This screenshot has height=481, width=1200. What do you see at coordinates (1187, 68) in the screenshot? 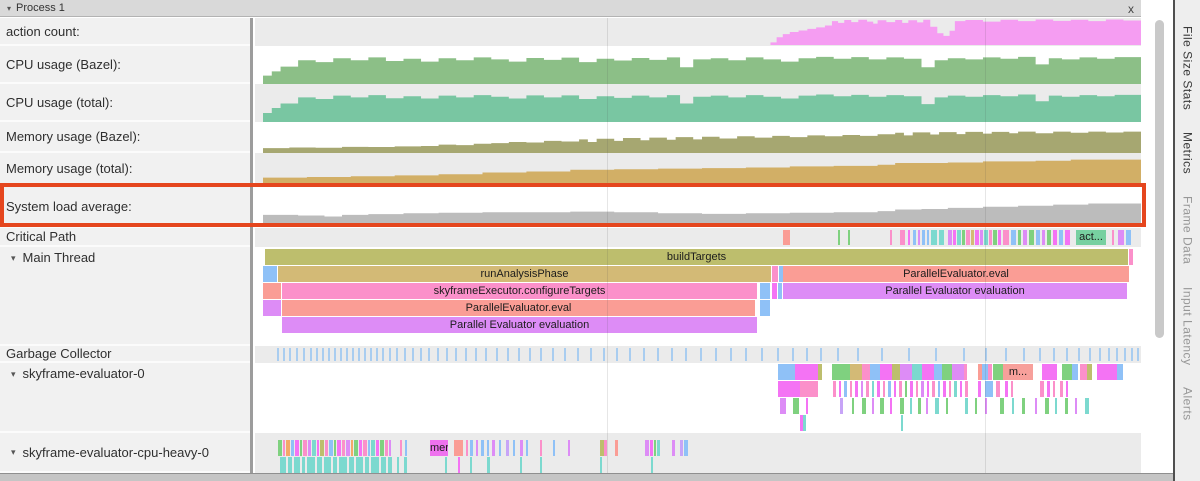
I see `sidebar-tab-file-size-stats: File Size Stats` at bounding box center [1187, 68].